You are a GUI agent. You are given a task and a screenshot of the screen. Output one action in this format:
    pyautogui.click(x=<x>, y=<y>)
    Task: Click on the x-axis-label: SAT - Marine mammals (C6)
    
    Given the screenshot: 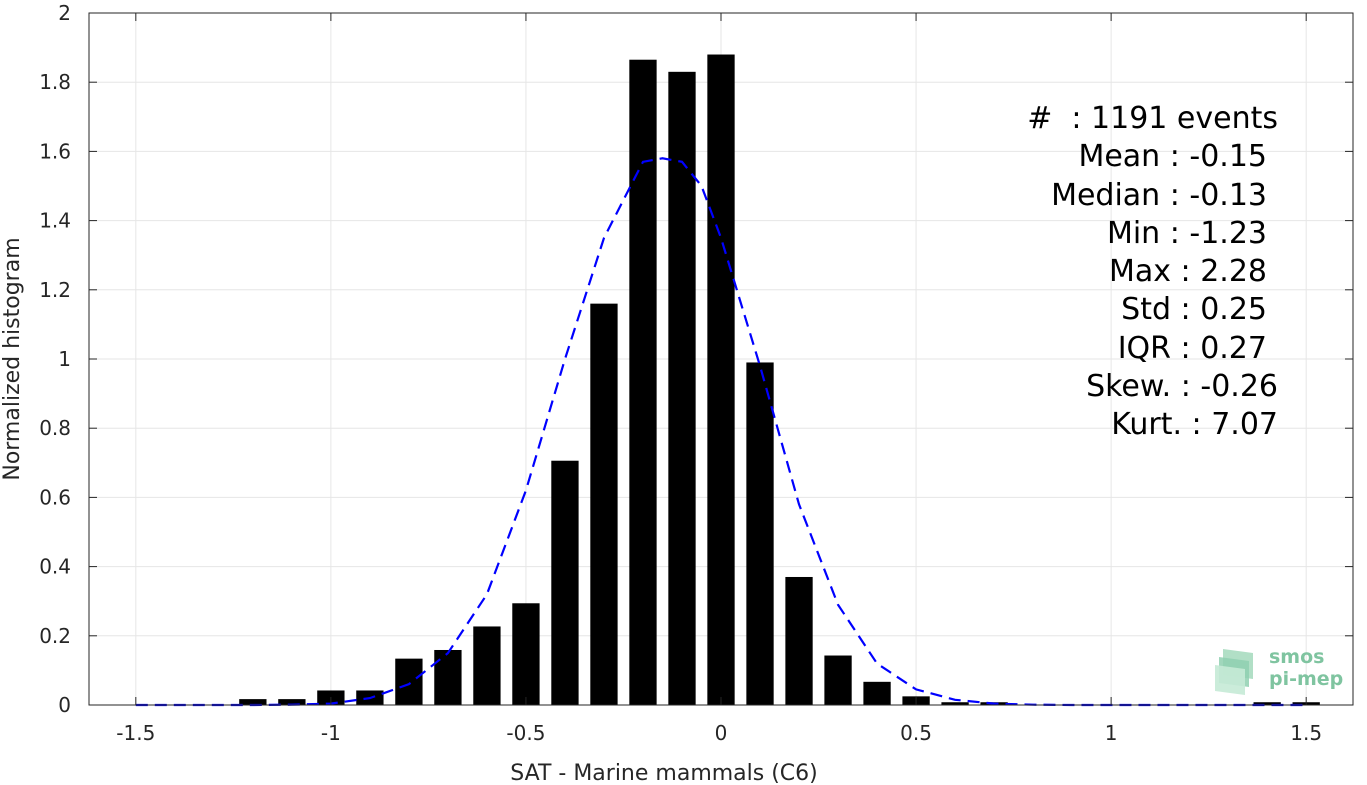 What is the action you would take?
    pyautogui.click(x=664, y=773)
    